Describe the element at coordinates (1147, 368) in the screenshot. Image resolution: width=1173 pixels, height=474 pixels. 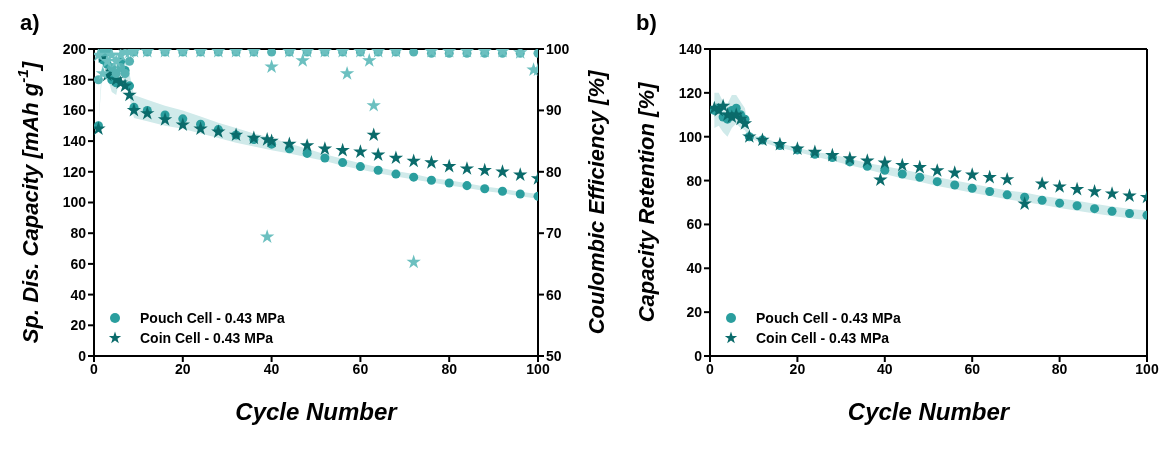
I see `x-tick-label: 100` at that location.